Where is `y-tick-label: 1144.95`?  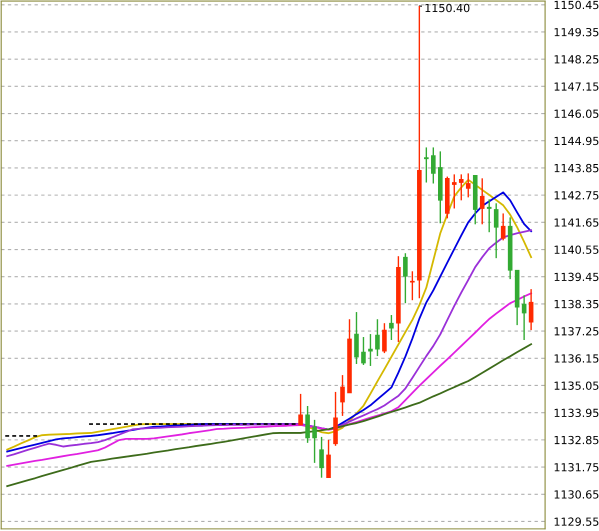 y-tick-label: 1144.95 is located at coordinates (576, 141).